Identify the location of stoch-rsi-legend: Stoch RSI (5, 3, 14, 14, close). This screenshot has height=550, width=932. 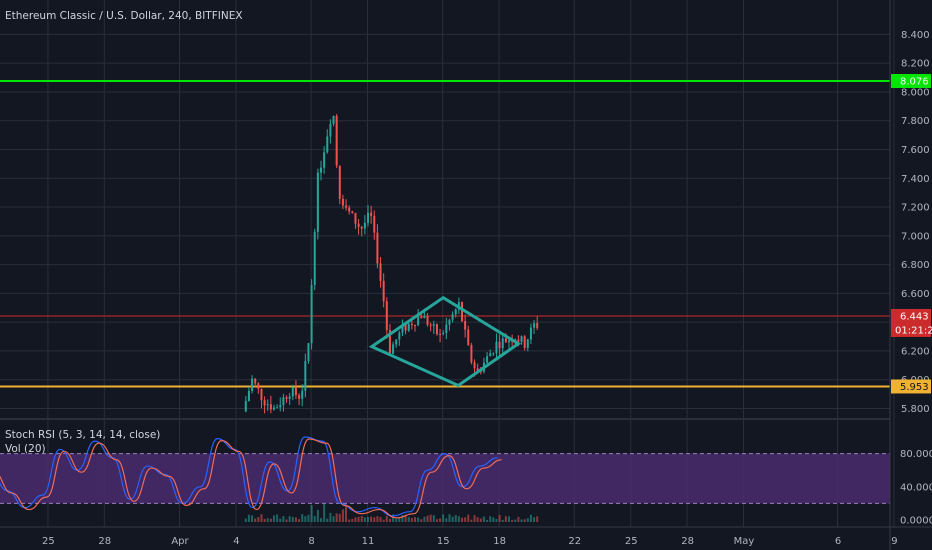
(82, 435).